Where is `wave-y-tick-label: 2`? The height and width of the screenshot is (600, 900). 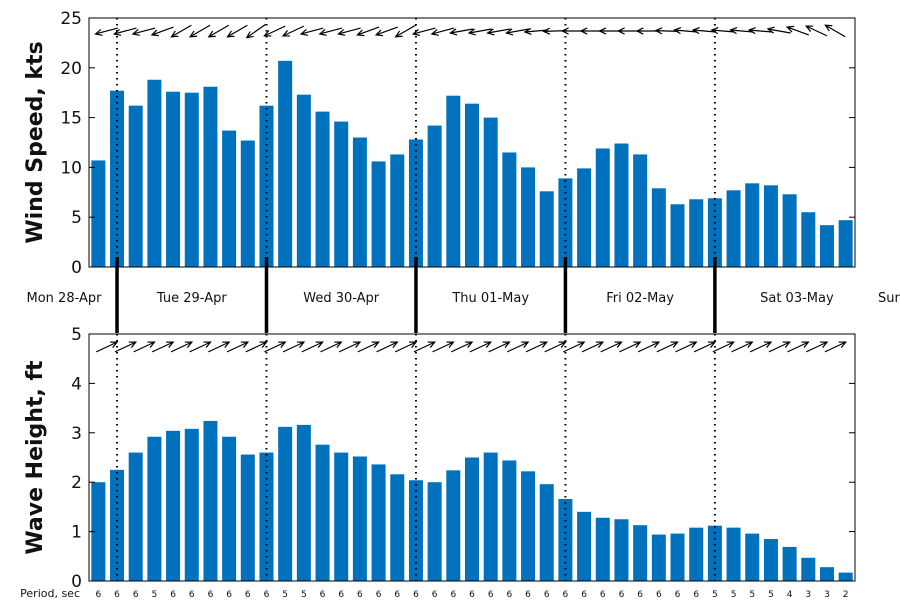 wave-y-tick-label: 2 is located at coordinates (76, 483).